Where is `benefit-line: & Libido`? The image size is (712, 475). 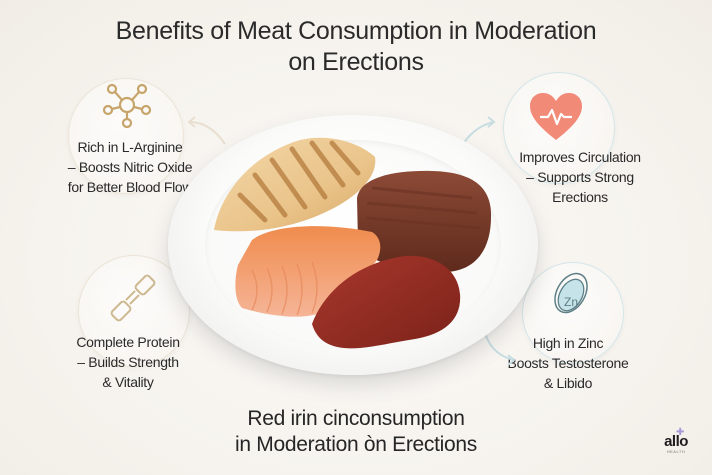
benefit-line: & Libido is located at coordinates (568, 383).